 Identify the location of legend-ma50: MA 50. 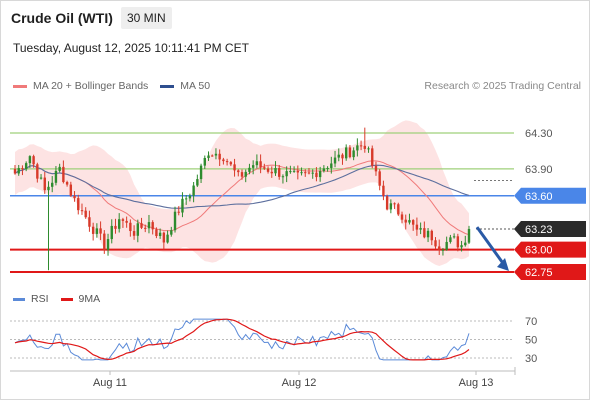
(185, 86).